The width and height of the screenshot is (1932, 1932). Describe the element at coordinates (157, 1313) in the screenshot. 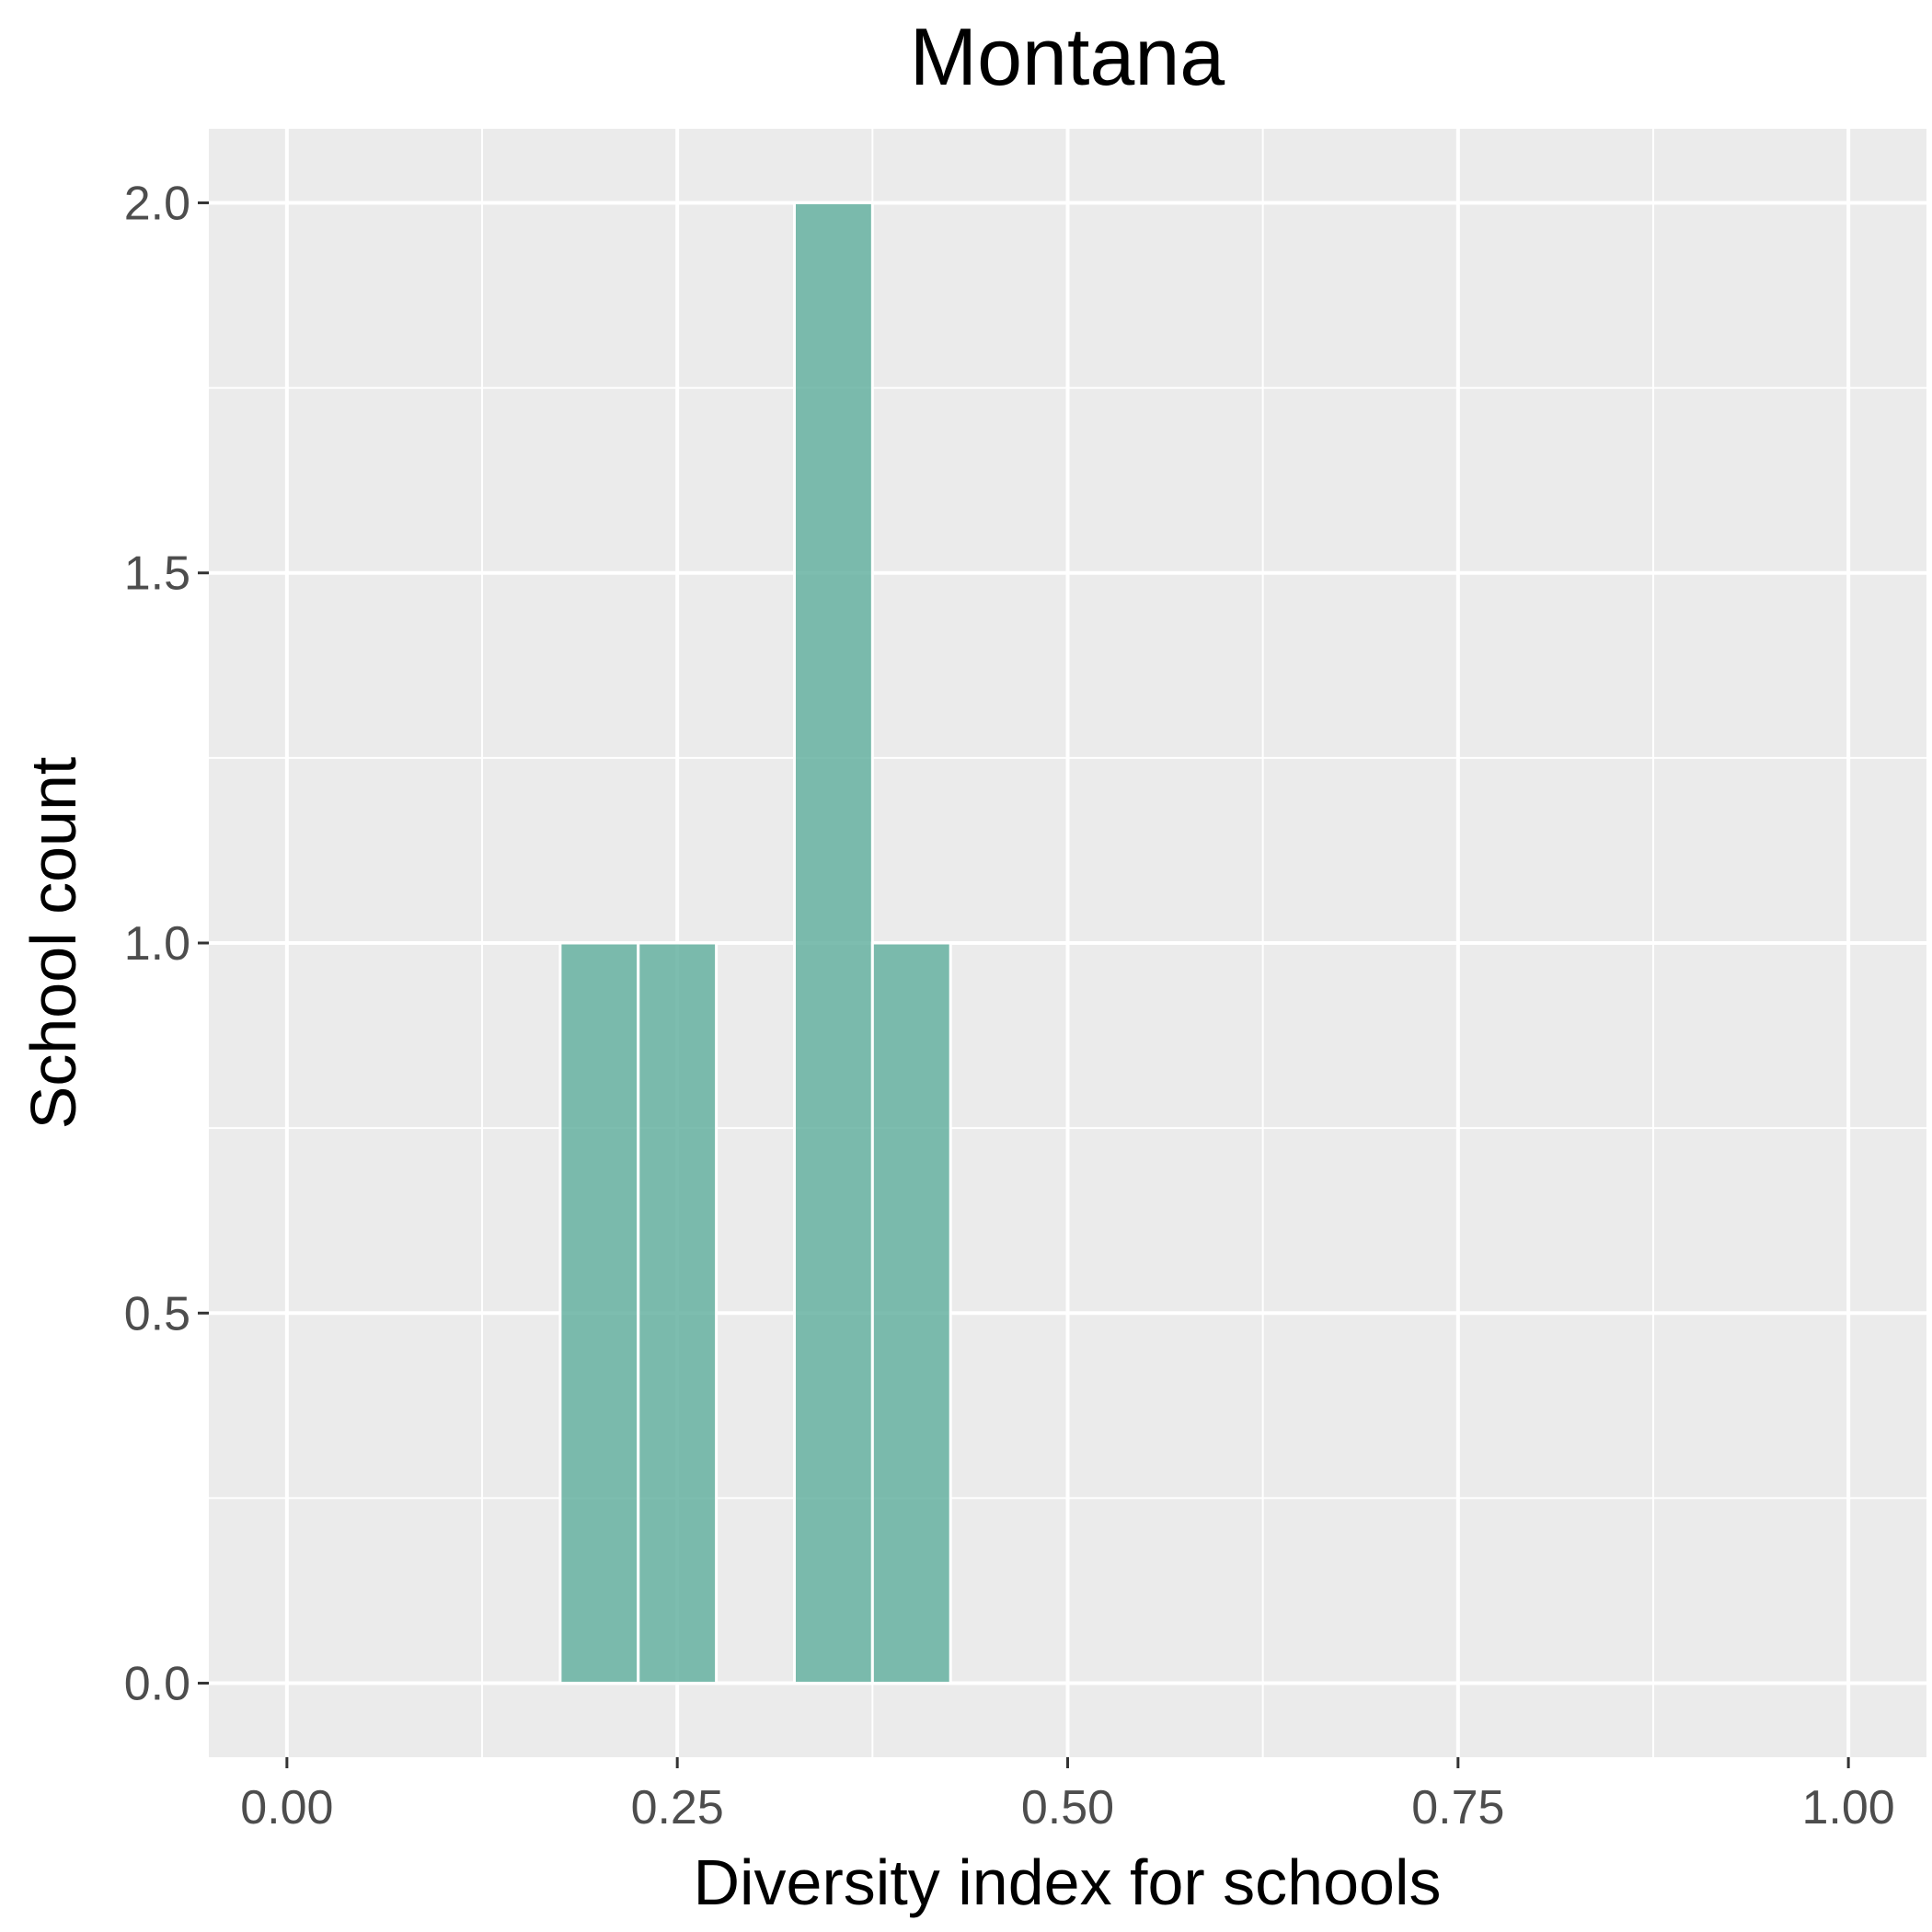

I see `y-tick-label: 0.5` at that location.